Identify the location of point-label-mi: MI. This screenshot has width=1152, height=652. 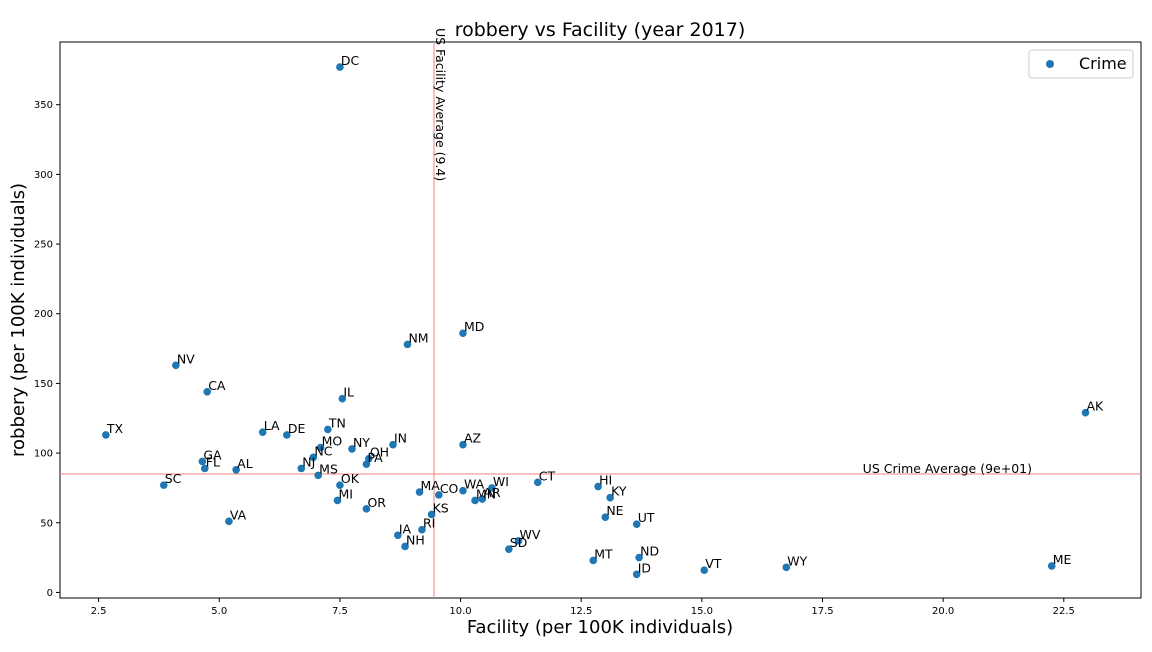
(345, 493).